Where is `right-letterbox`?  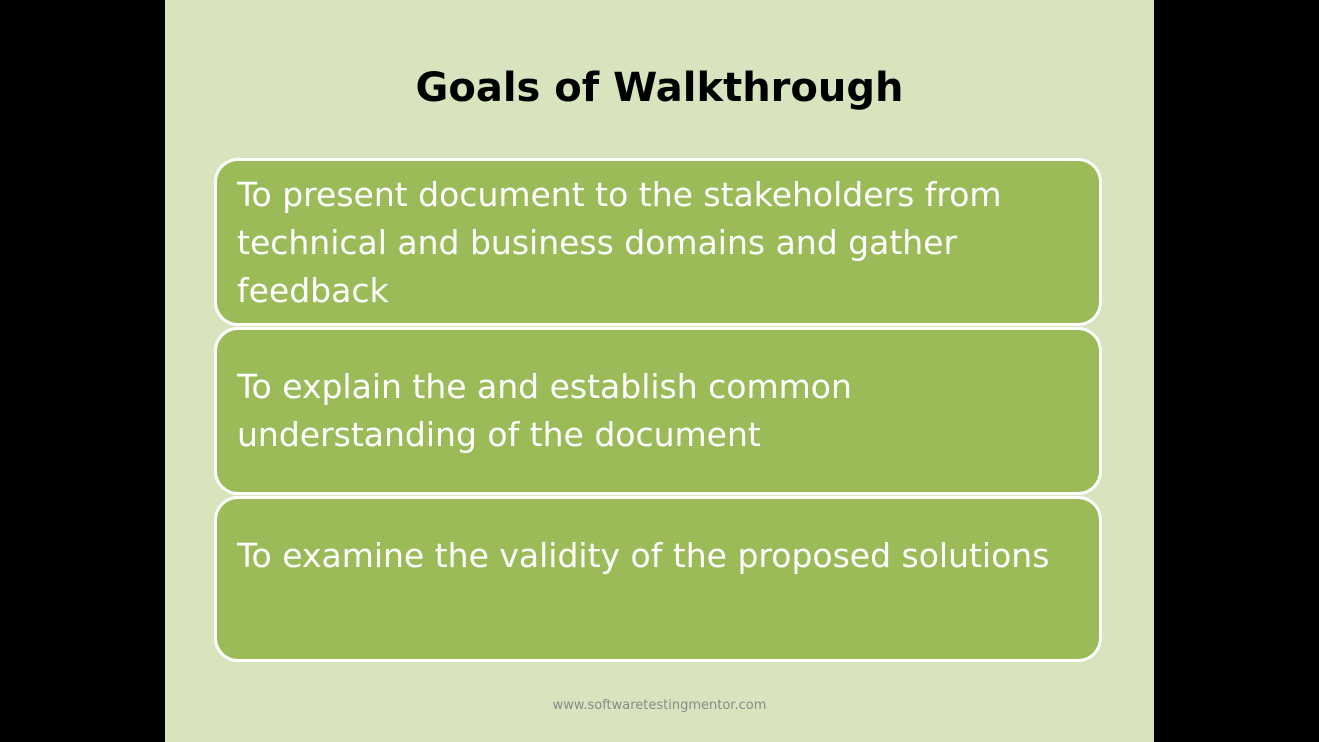
right-letterbox is located at coordinates (1236, 371).